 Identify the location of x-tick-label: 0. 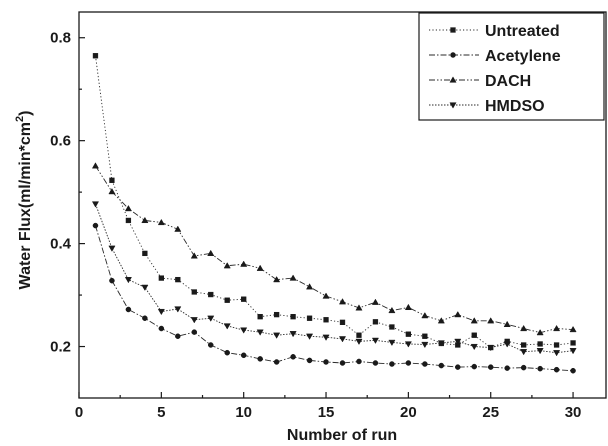
(79, 412).